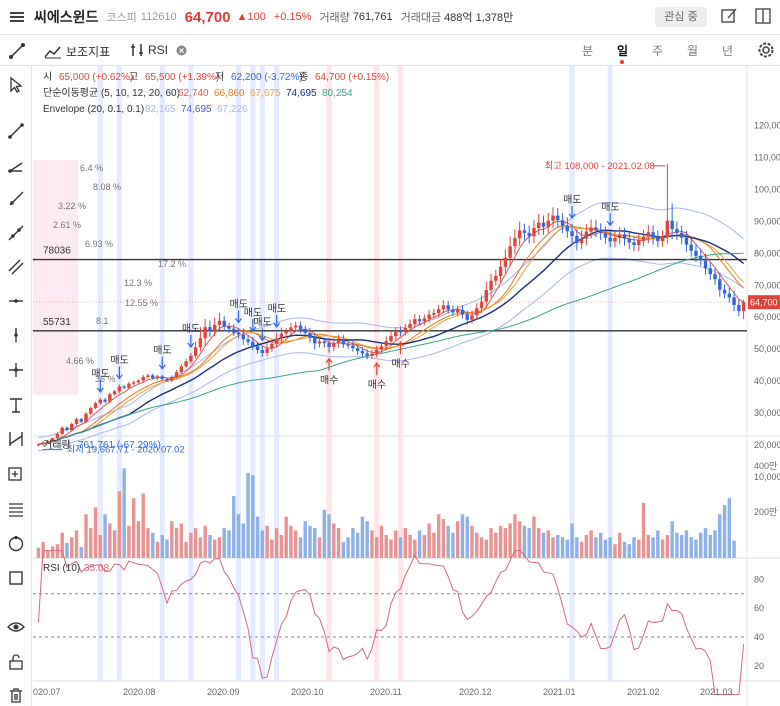 Image resolution: width=780 pixels, height=706 pixels. I want to click on menu-icon, so click(17, 17).